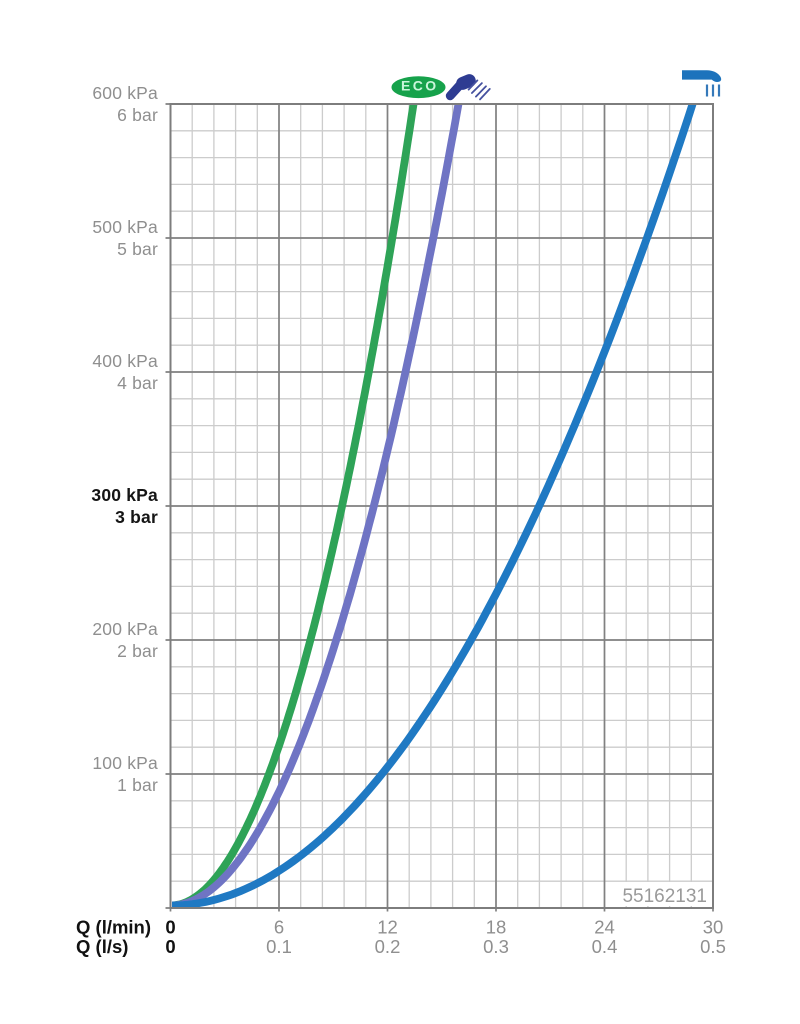 The width and height of the screenshot is (800, 1024). Describe the element at coordinates (136, 517) in the screenshot. I see `svg-text: 3 bar` at that location.